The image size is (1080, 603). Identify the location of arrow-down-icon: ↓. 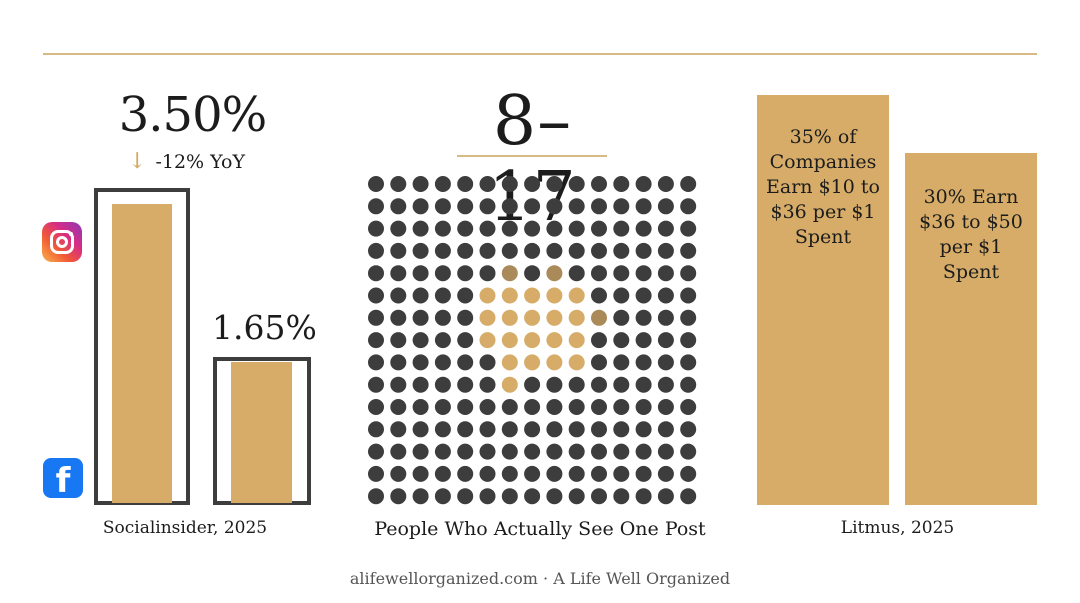
(137, 161).